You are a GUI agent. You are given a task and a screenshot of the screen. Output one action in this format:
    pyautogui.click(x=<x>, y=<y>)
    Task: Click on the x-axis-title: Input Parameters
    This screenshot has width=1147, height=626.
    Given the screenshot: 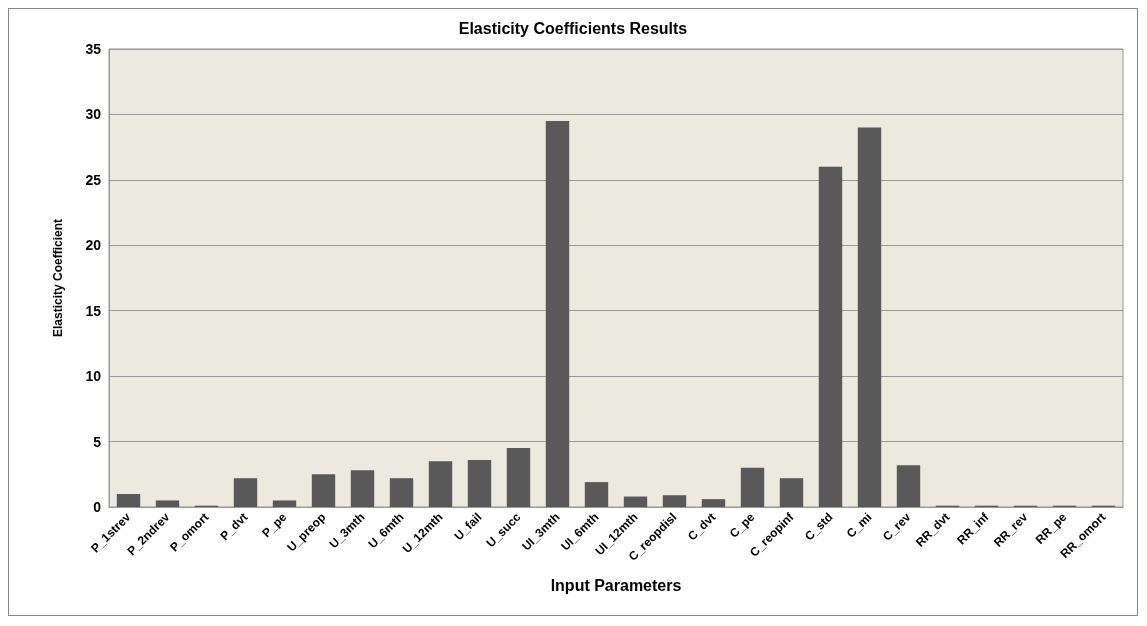 What is the action you would take?
    pyautogui.click(x=616, y=585)
    